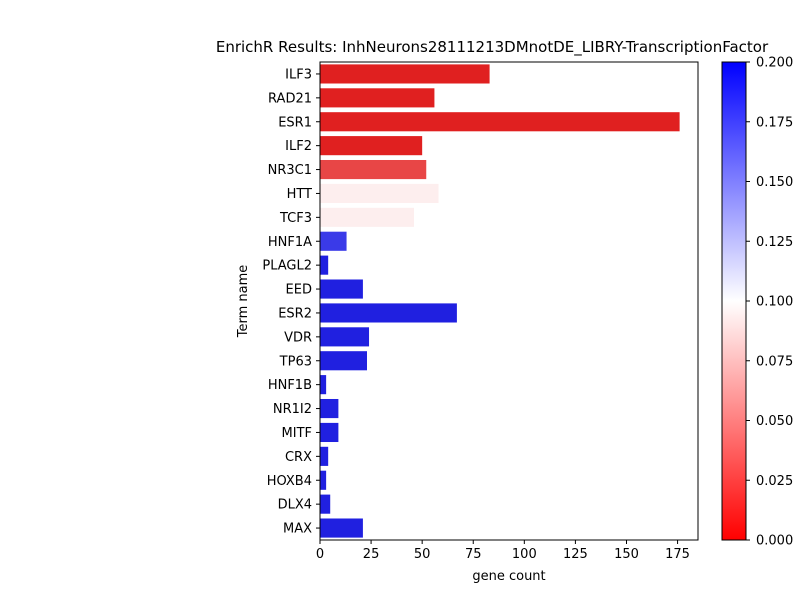 The height and width of the screenshot is (600, 800). I want to click on bar-dlx4, so click(325, 504).